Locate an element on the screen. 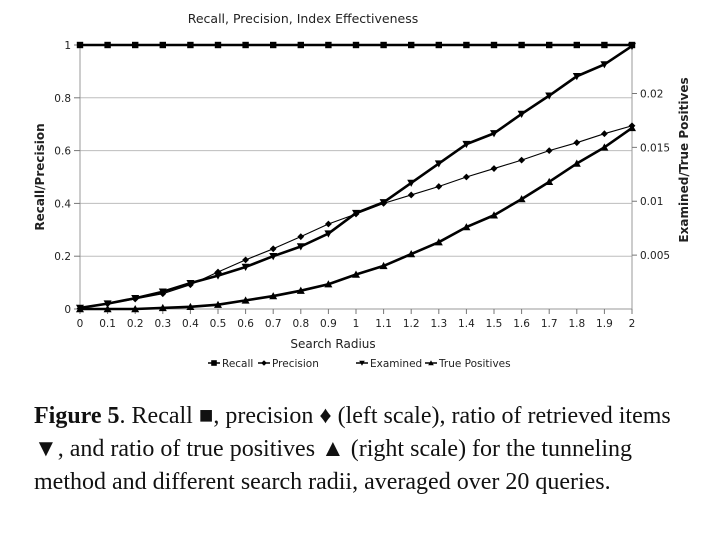 The width and height of the screenshot is (705, 541). y2-tick-label: 0.02 is located at coordinates (651, 94).